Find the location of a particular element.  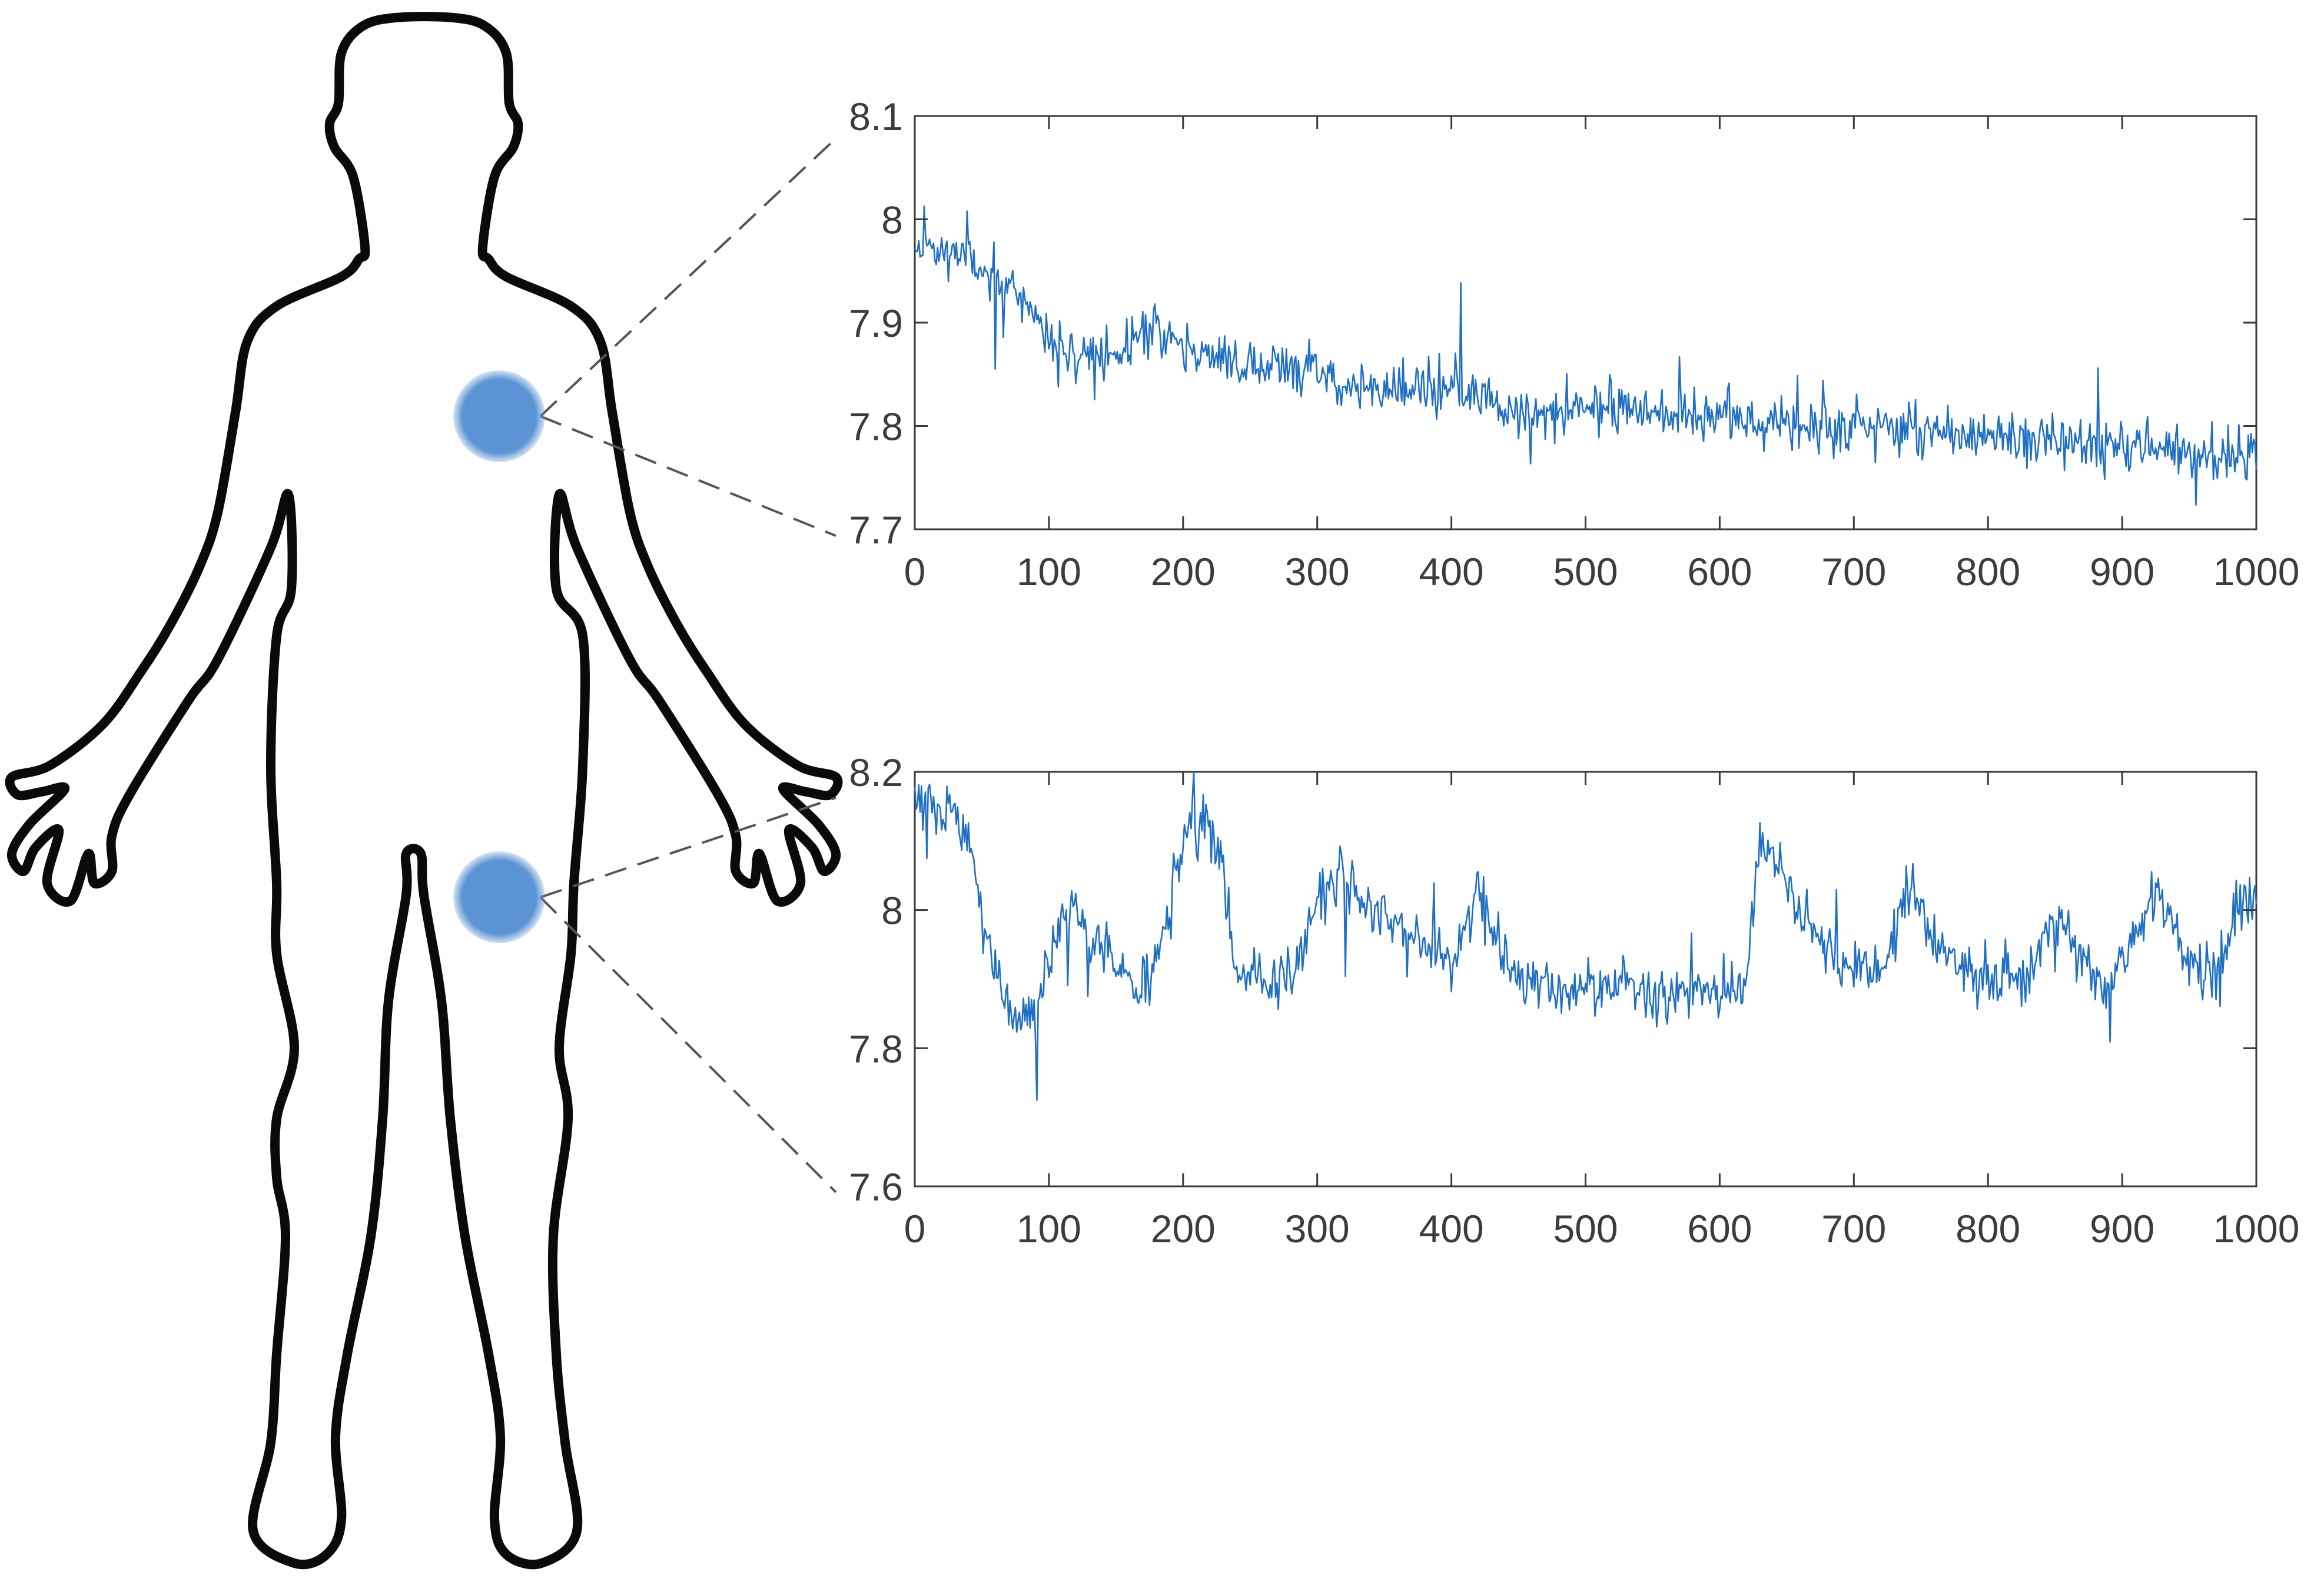

leader-line-thigh-top is located at coordinates (688, 847).